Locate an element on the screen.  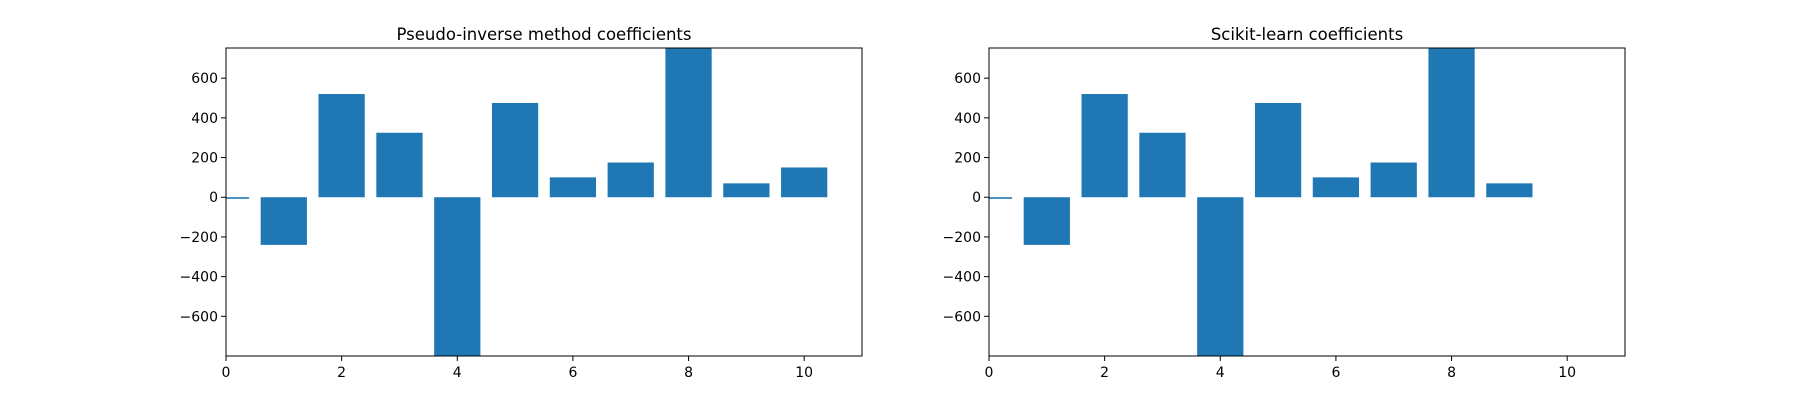
chart-title: Pseudo-inverse method coefficients is located at coordinates (544, 34).